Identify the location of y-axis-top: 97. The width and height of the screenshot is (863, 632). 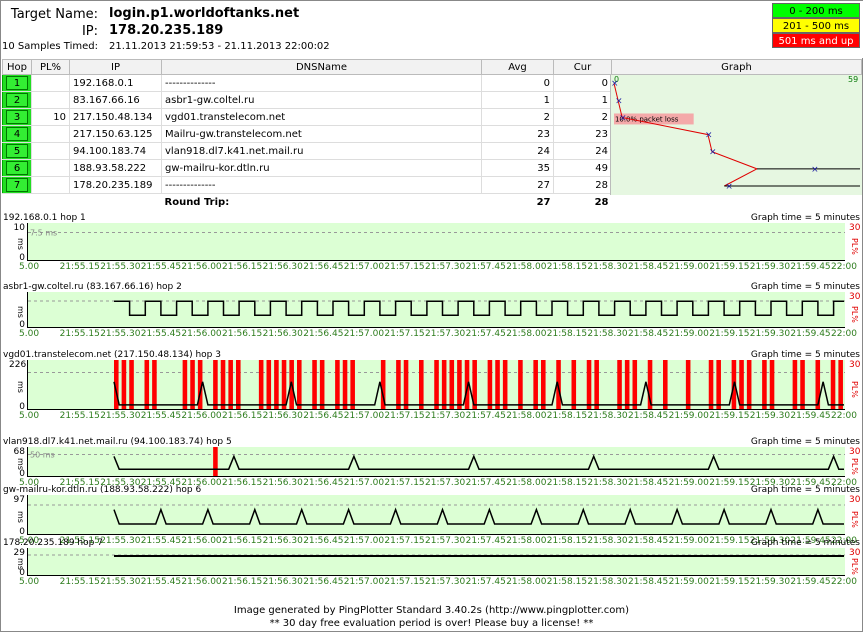
(19, 500).